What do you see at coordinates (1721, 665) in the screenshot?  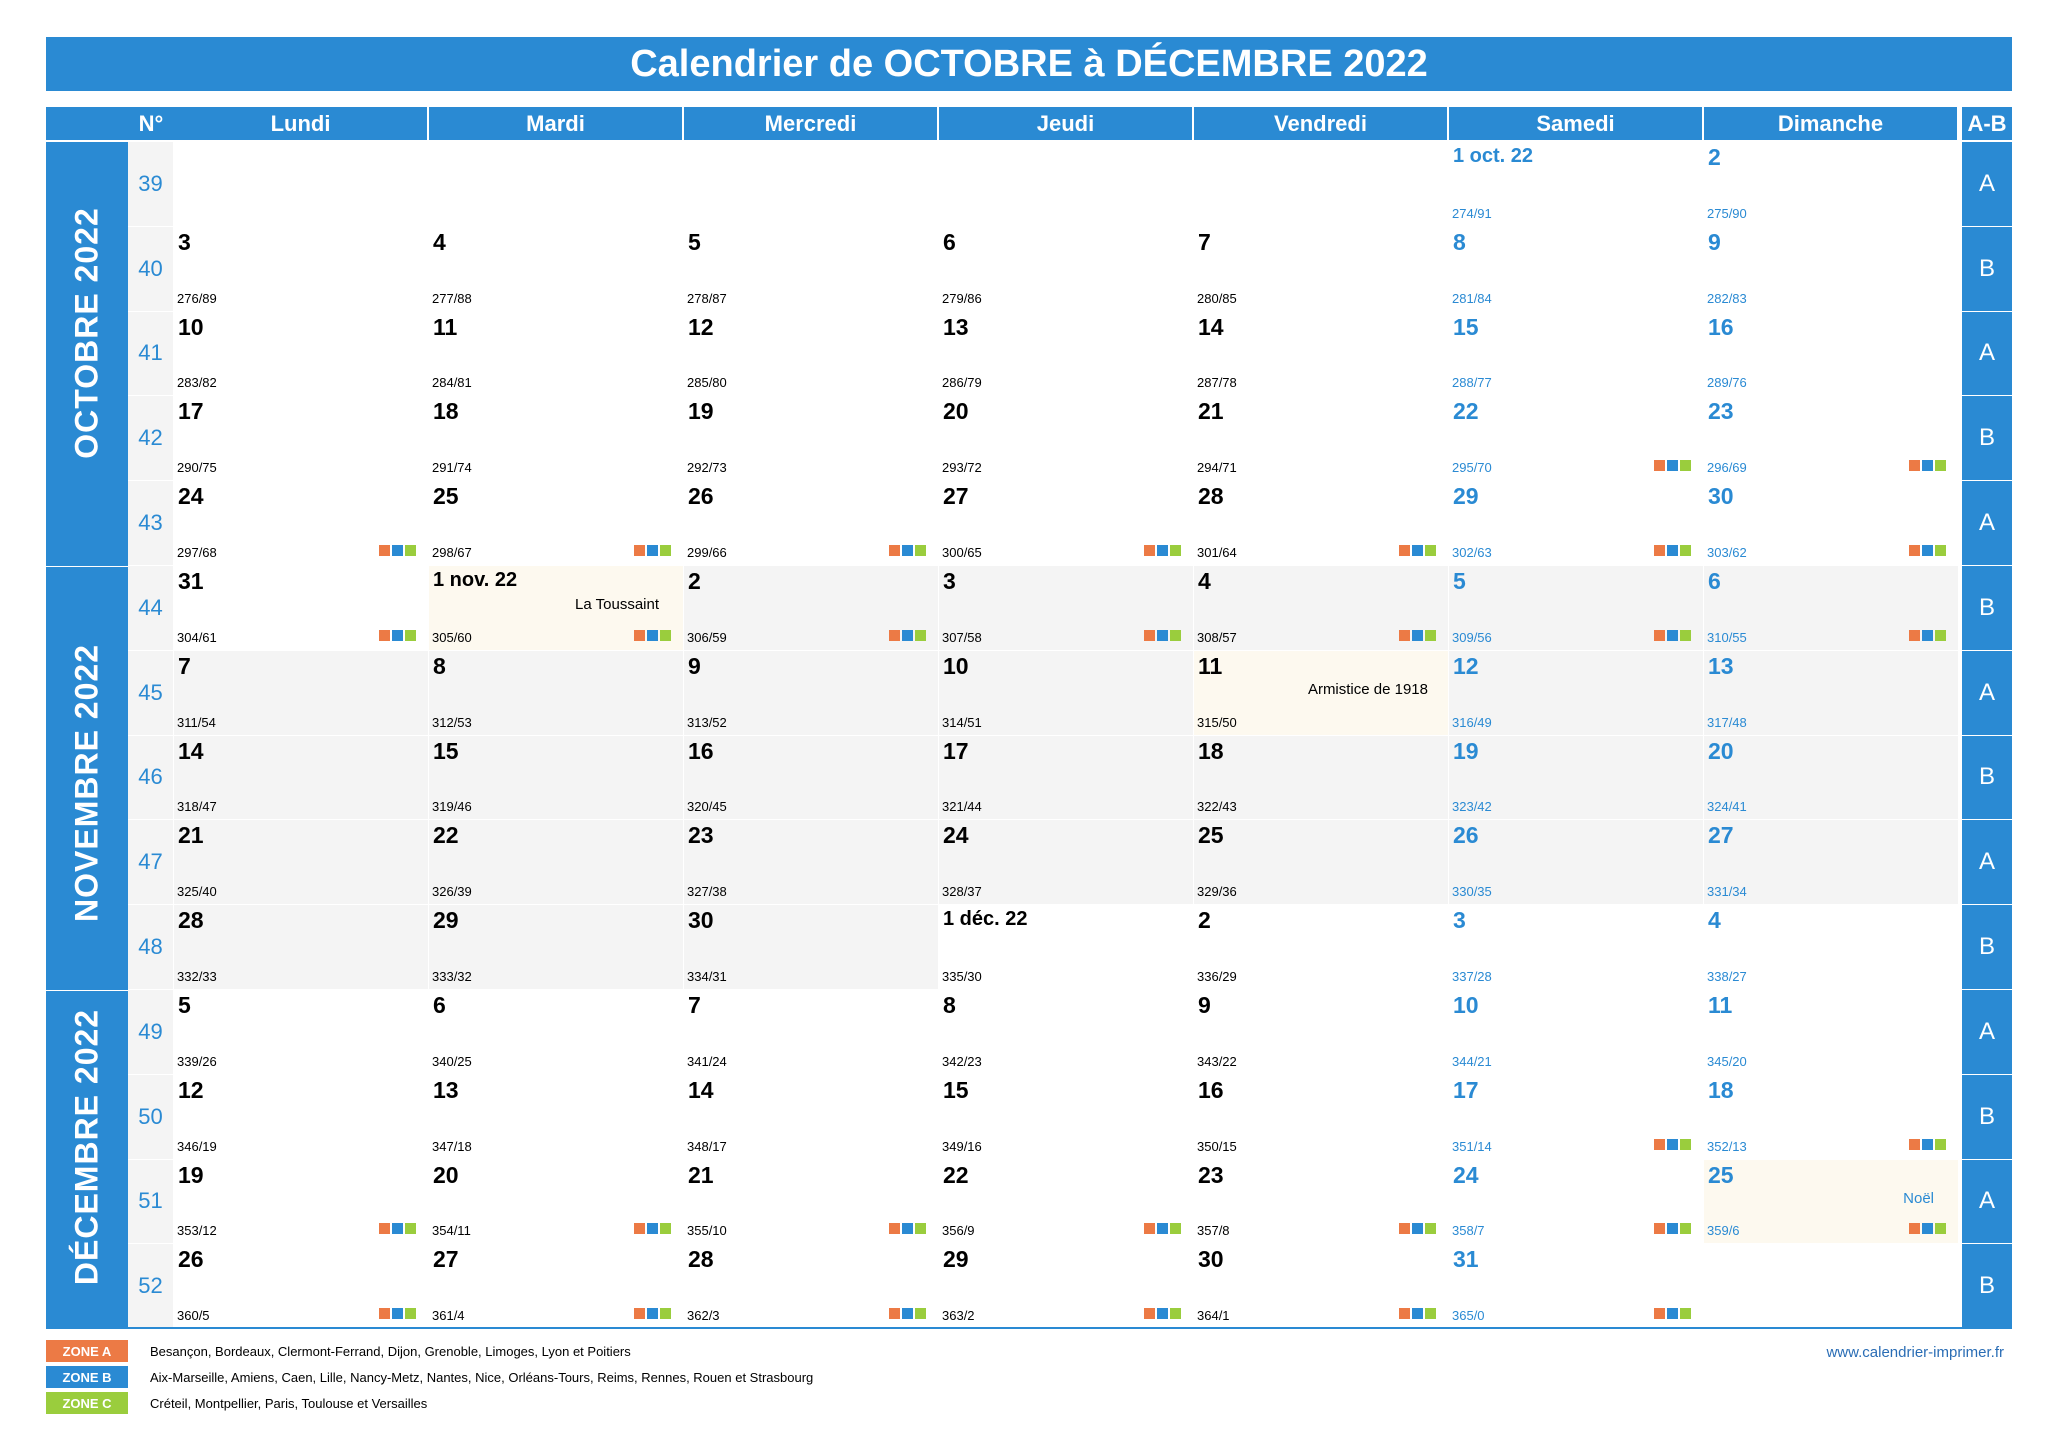 I see `day-number: 13` at bounding box center [1721, 665].